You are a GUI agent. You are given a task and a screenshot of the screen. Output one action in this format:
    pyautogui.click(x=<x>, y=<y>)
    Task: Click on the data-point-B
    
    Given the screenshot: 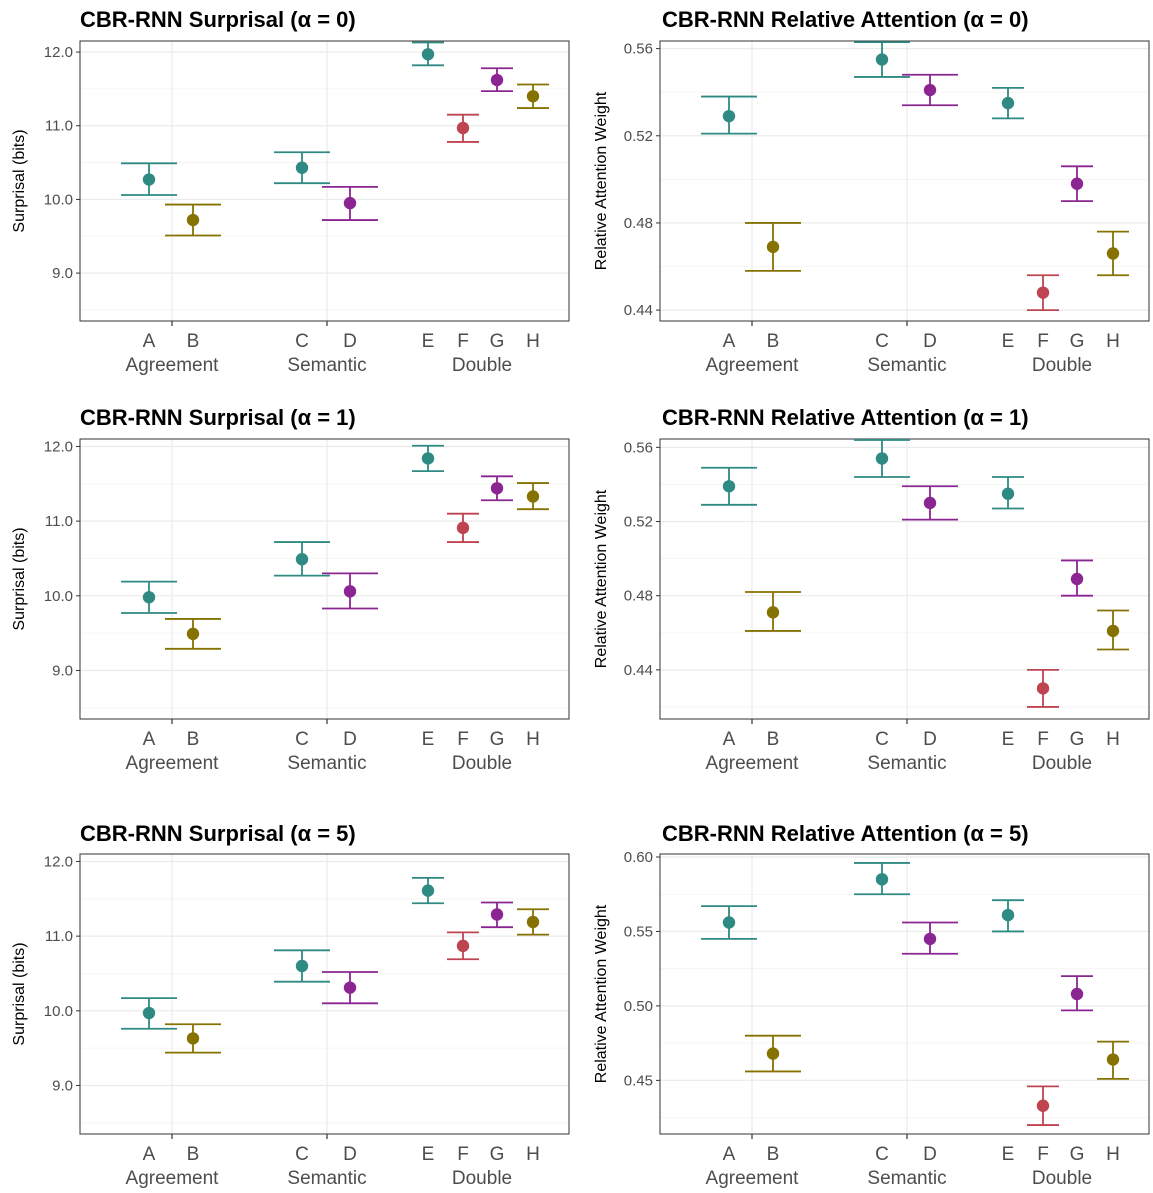 What is the action you would take?
    pyautogui.click(x=773, y=612)
    